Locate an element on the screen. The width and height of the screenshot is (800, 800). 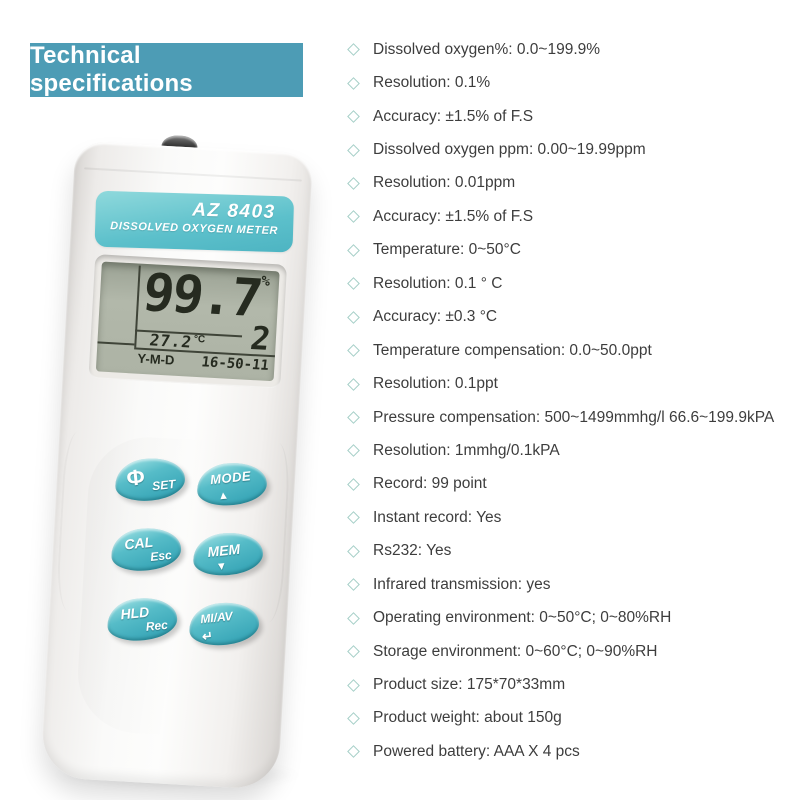
power-icon: Φ is located at coordinates (135, 477).